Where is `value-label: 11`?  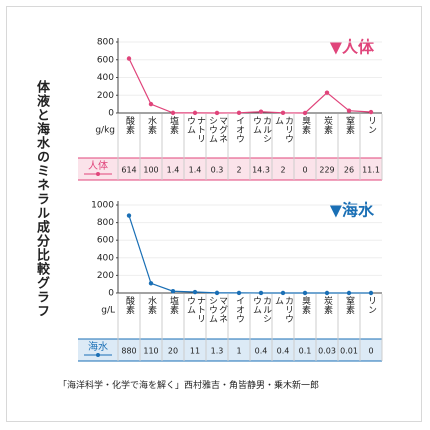 value-label: 11 is located at coordinates (195, 351).